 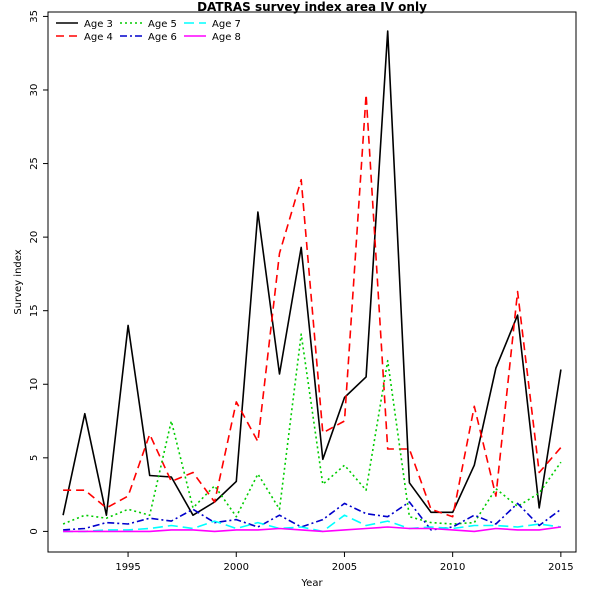 What do you see at coordinates (236, 567) in the screenshot?
I see `x-tick-label: 2000` at bounding box center [236, 567].